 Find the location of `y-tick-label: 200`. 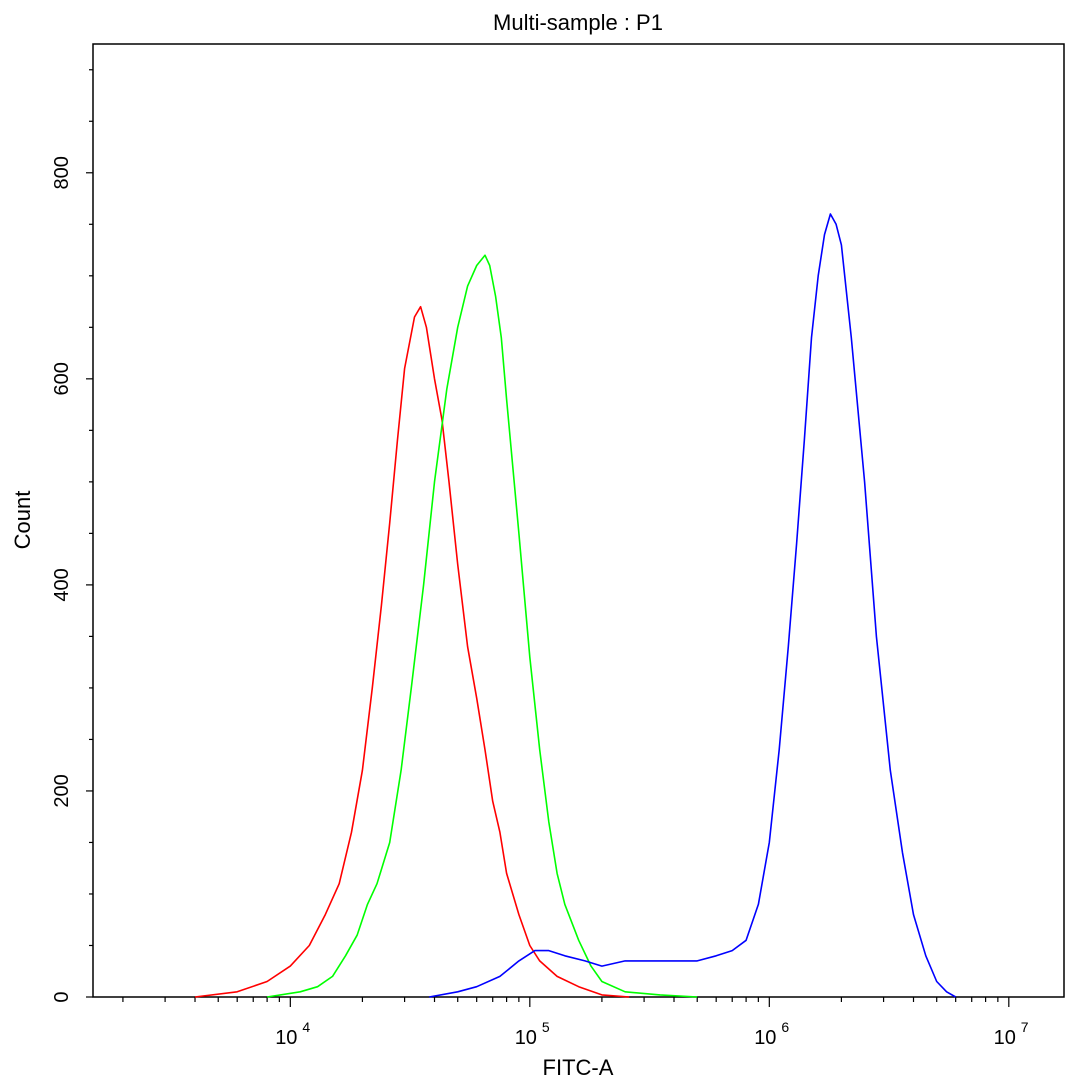

y-tick-label: 200 is located at coordinates (62, 790).